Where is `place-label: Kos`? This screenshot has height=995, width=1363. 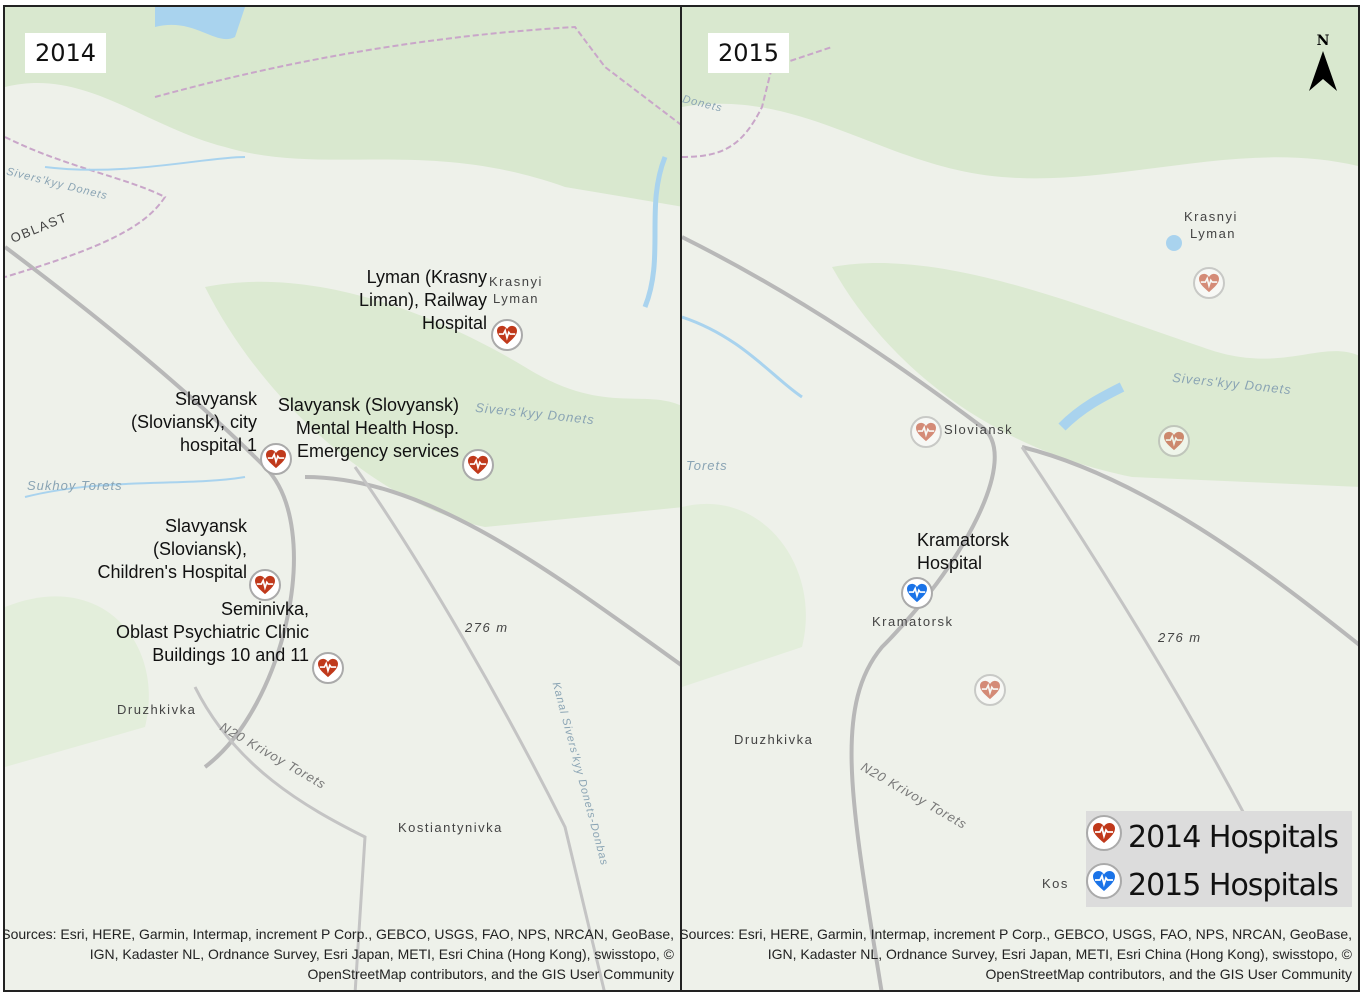 place-label: Kos is located at coordinates (1055, 883).